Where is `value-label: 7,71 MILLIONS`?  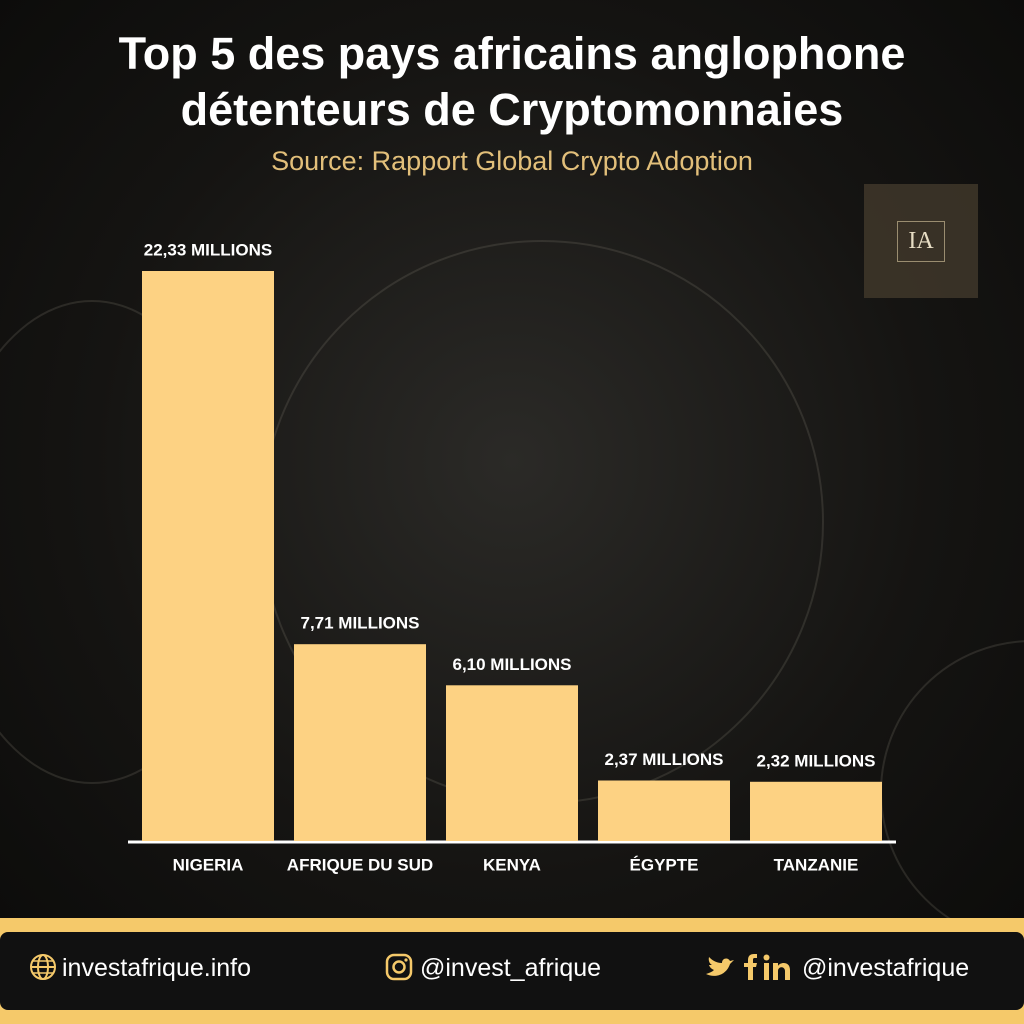 value-label: 7,71 MILLIONS is located at coordinates (359, 623).